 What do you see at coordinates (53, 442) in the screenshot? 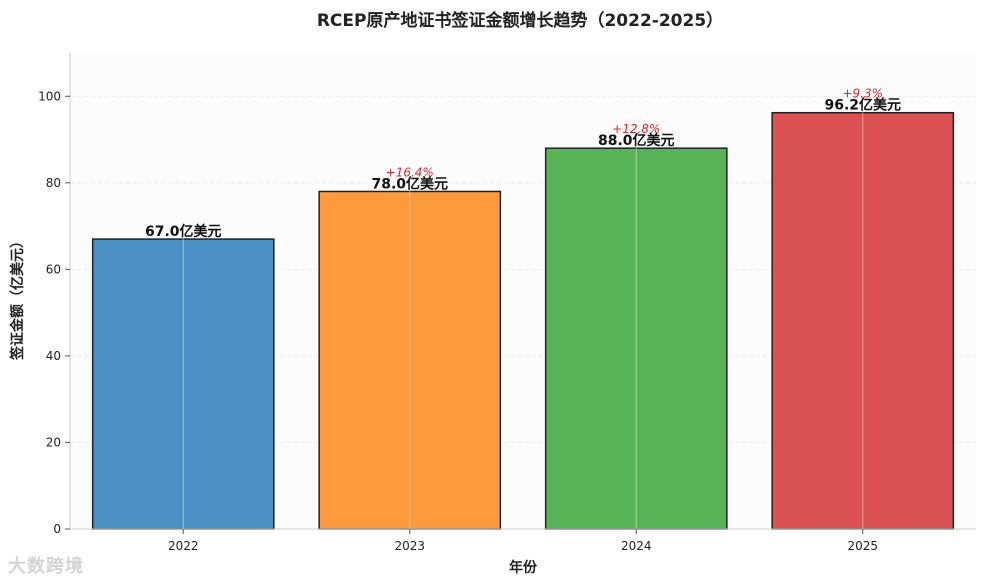
I see `y-tick-label: 20` at bounding box center [53, 442].